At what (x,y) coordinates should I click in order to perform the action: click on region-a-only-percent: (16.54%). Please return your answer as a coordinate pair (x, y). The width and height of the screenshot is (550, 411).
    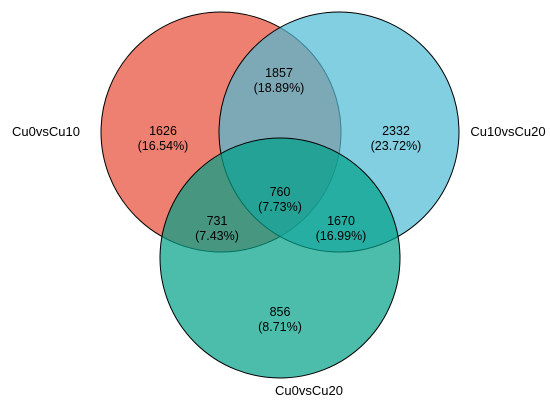
    Looking at the image, I should click on (163, 146).